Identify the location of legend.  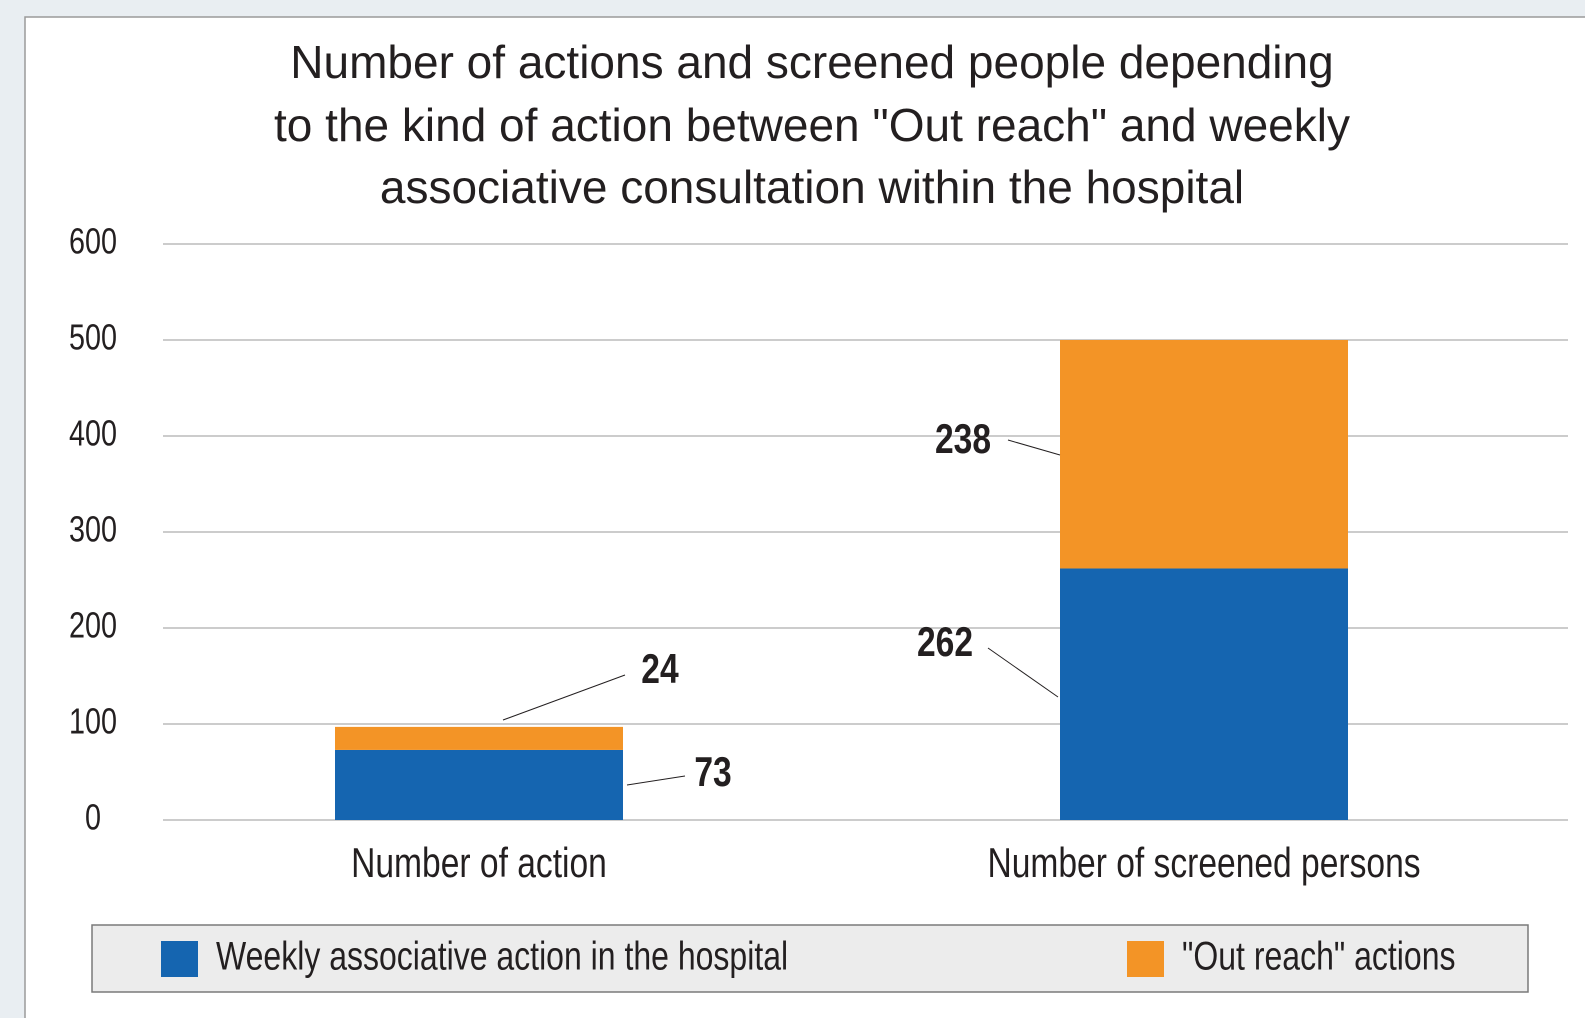
(810, 958).